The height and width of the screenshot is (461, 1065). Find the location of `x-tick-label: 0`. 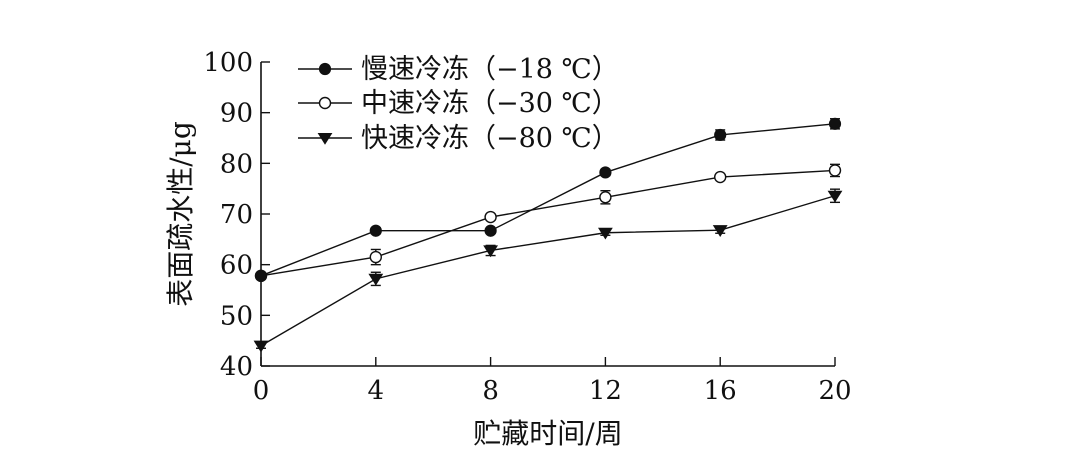

x-tick-label: 0 is located at coordinates (261, 391).